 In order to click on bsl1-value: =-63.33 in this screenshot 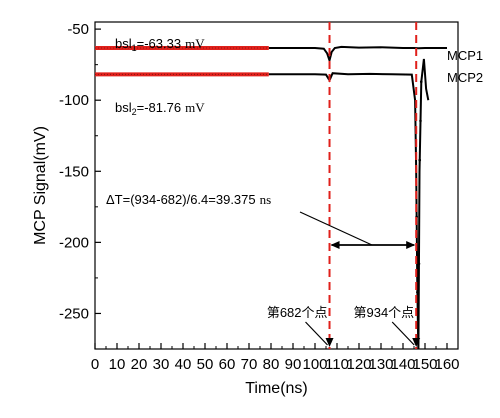, I will do `click(159, 43)`.